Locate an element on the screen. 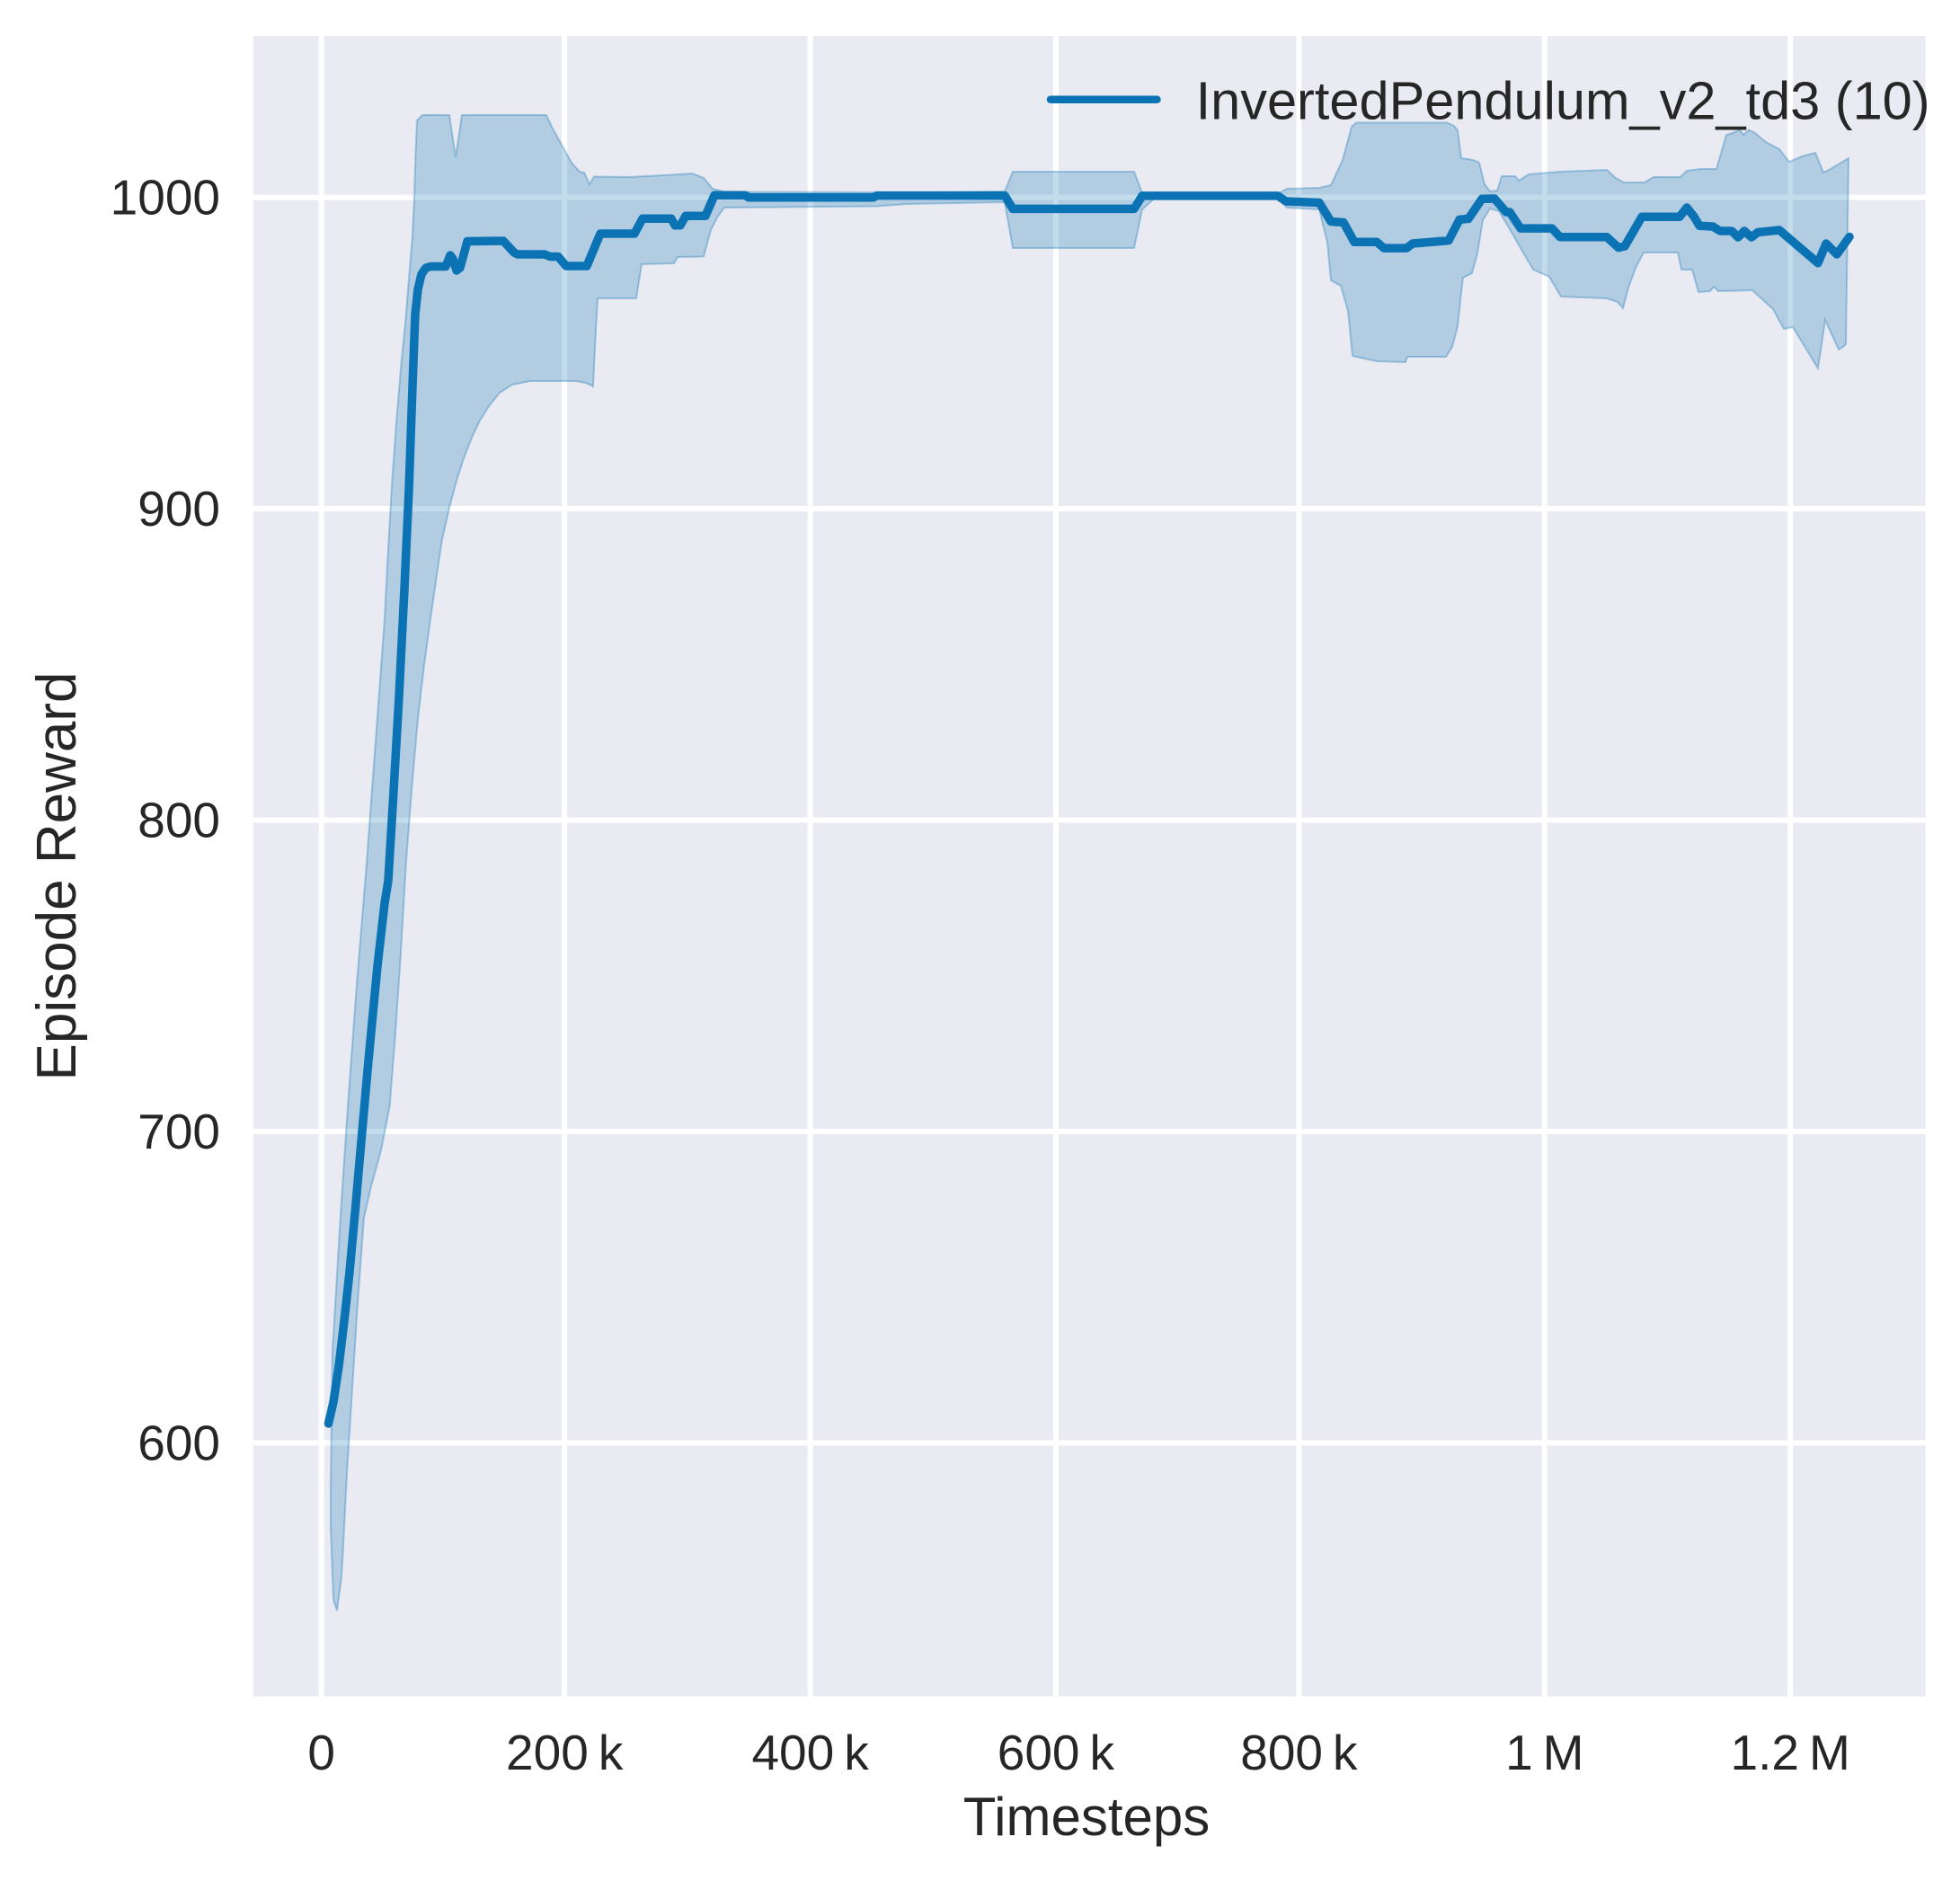 This screenshot has height=1890, width=1960. svg-text: InvertedPendulum_v2_td3 (10) is located at coordinates (1563, 101).